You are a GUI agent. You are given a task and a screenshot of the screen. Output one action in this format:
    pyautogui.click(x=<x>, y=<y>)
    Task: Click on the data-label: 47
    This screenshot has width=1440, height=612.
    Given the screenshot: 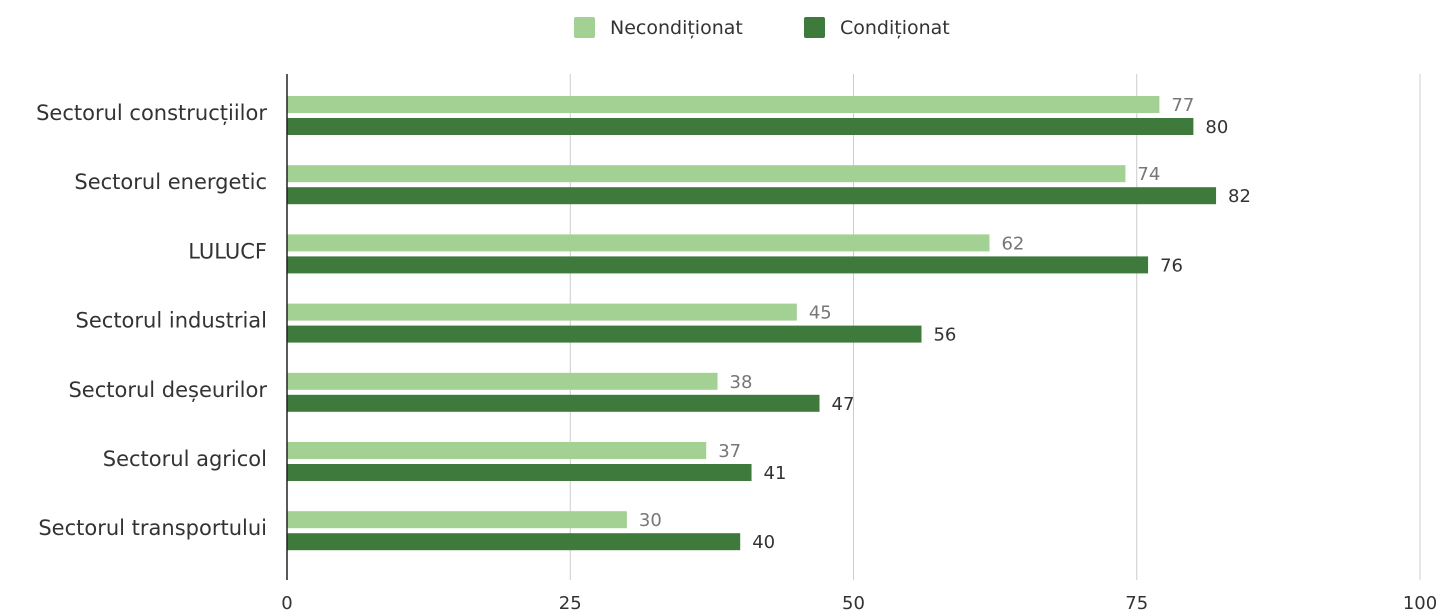 What is the action you would take?
    pyautogui.click(x=843, y=404)
    